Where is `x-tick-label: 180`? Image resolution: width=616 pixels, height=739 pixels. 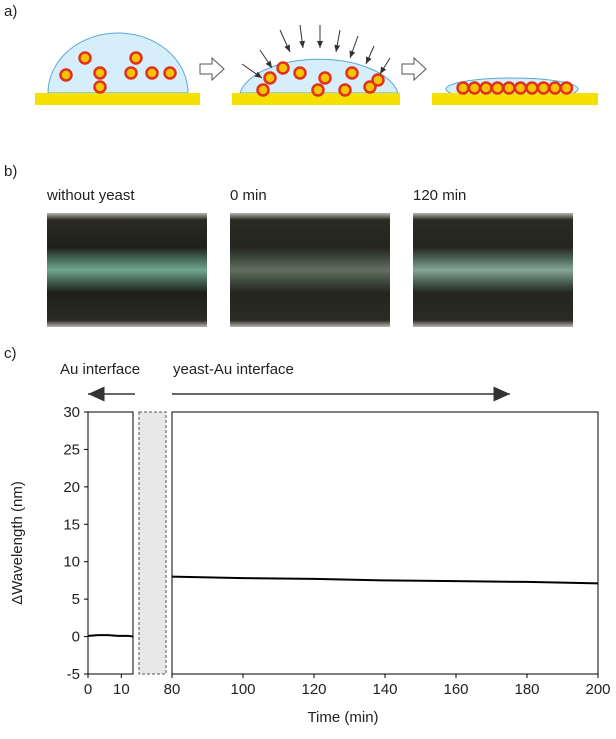 x-tick-label: 180 is located at coordinates (526, 689).